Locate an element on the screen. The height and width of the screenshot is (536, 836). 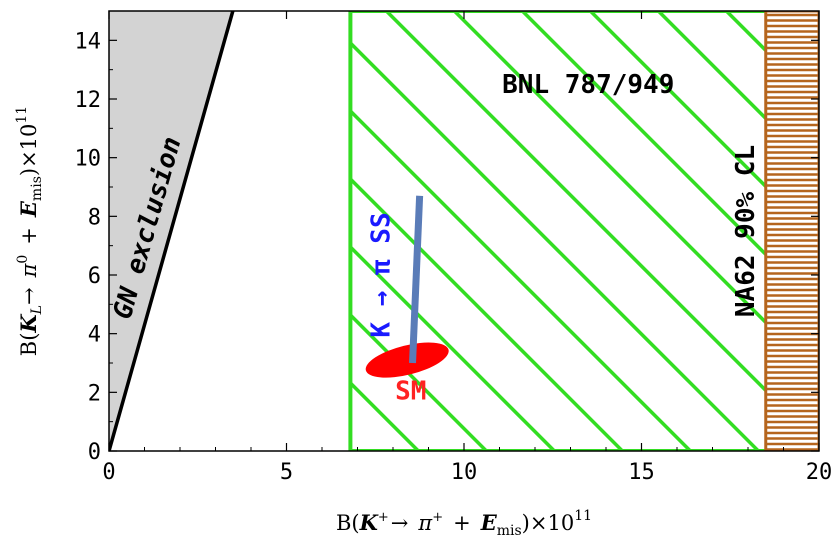
x-tick-label: 15 is located at coordinates (641, 472).